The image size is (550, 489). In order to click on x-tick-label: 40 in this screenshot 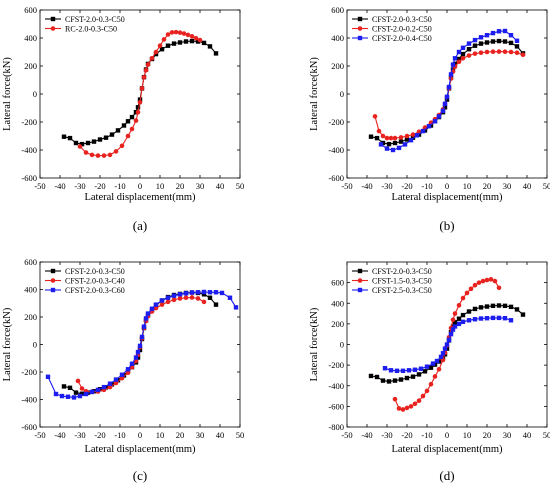, I will do `click(220, 435)`.